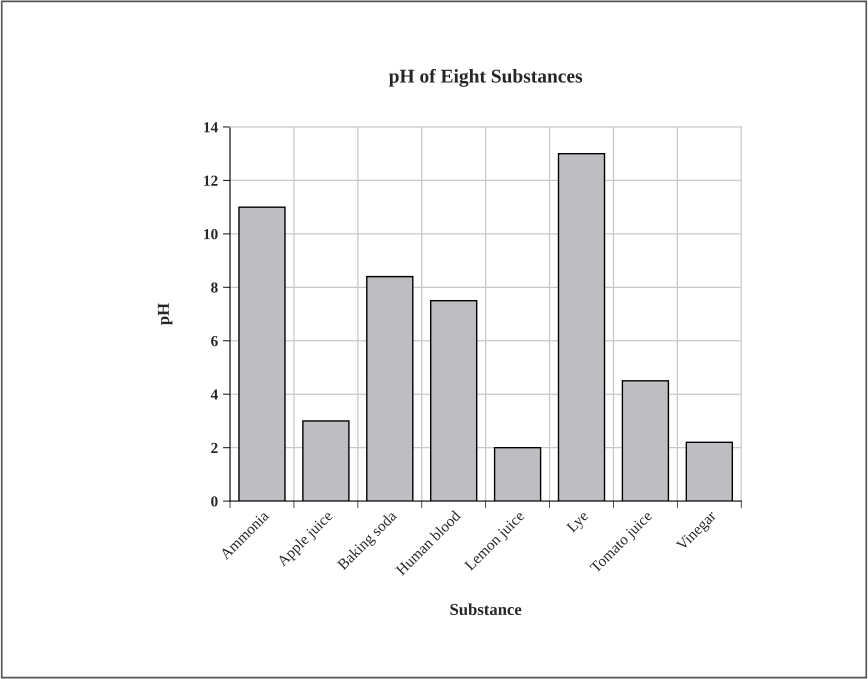 The width and height of the screenshot is (868, 679). Describe the element at coordinates (211, 234) in the screenshot. I see `y-tick-label: 10` at that location.